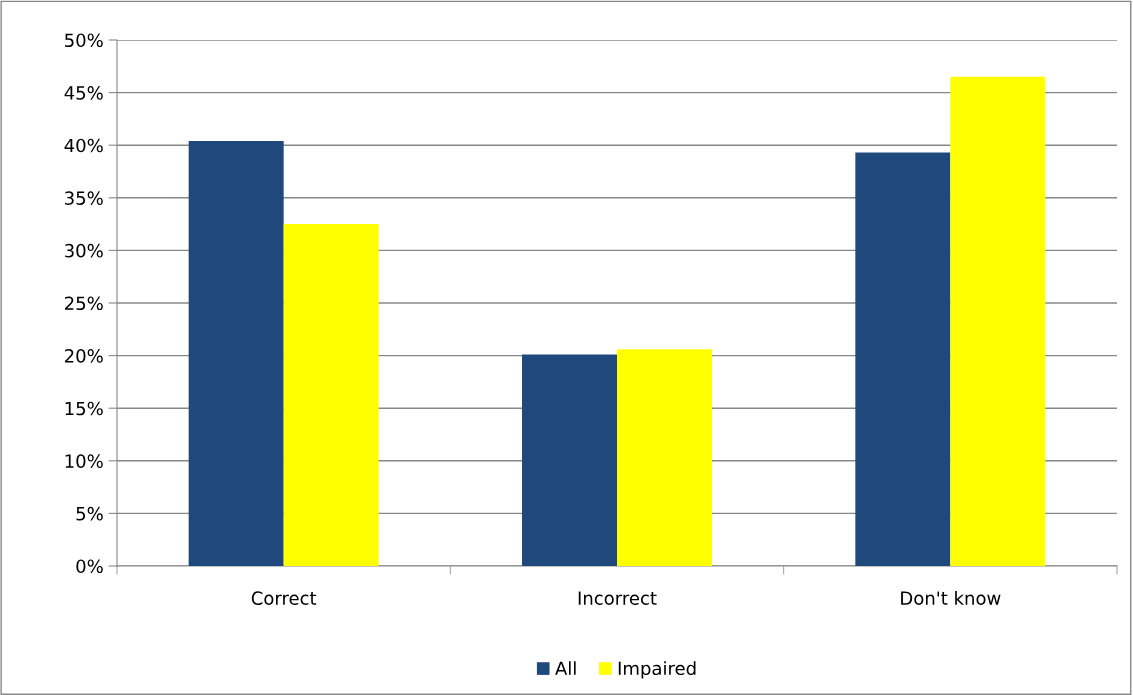  What do you see at coordinates (84, 303) in the screenshot?
I see `y-tick-label: 25%` at bounding box center [84, 303].